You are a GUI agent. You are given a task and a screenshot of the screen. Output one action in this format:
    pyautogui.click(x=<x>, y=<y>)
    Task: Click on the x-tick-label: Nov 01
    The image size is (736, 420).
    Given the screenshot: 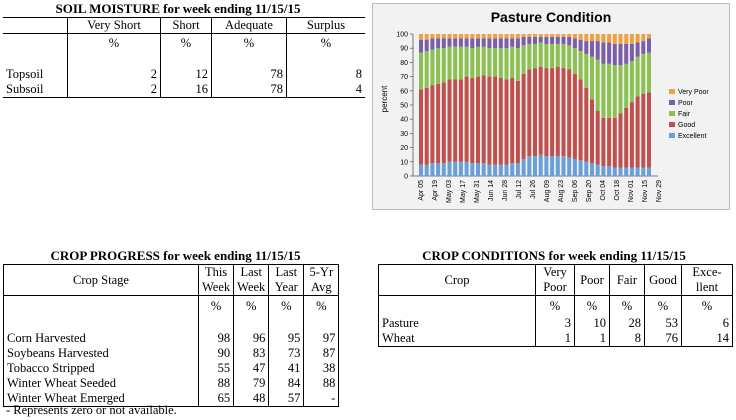 What is the action you would take?
    pyautogui.click(x=631, y=191)
    